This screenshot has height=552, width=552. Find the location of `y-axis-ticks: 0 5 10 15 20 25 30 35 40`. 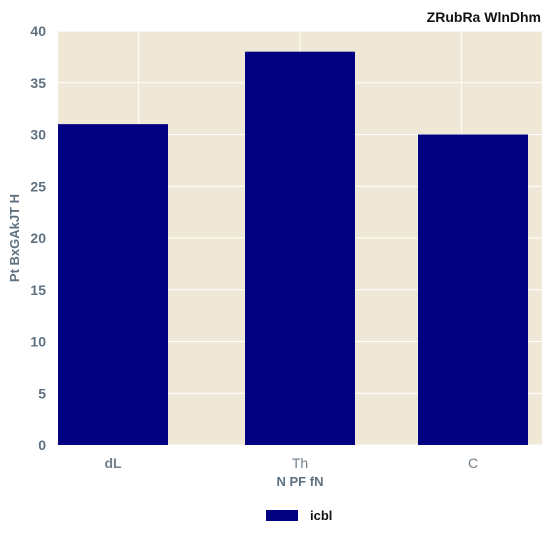

y-axis-ticks: 0 5 10 15 20 25 30 35 40 is located at coordinates (38, 238).